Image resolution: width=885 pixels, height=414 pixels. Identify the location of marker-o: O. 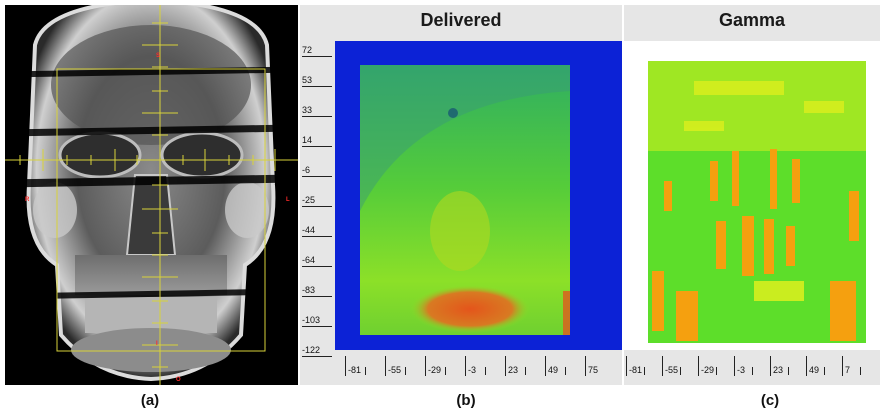
(178, 380).